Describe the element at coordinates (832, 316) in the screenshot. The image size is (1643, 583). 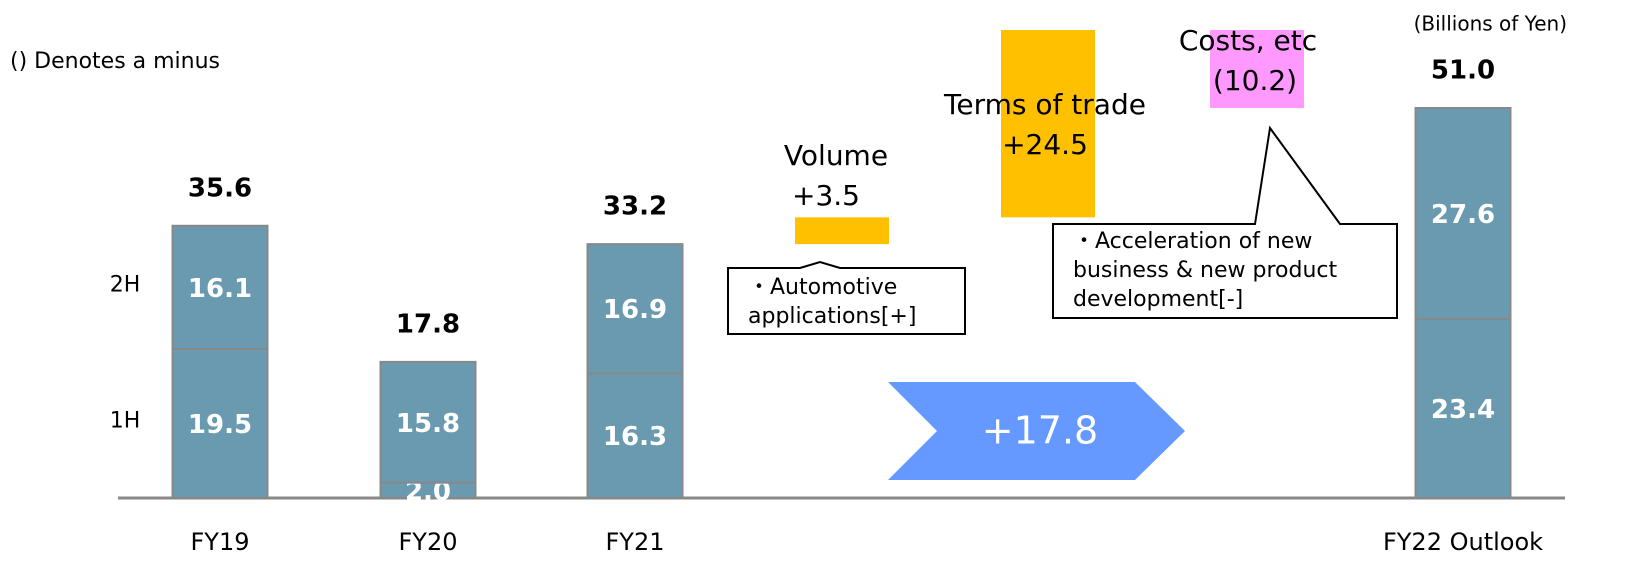
I see `callout-text: applications[+]` at that location.